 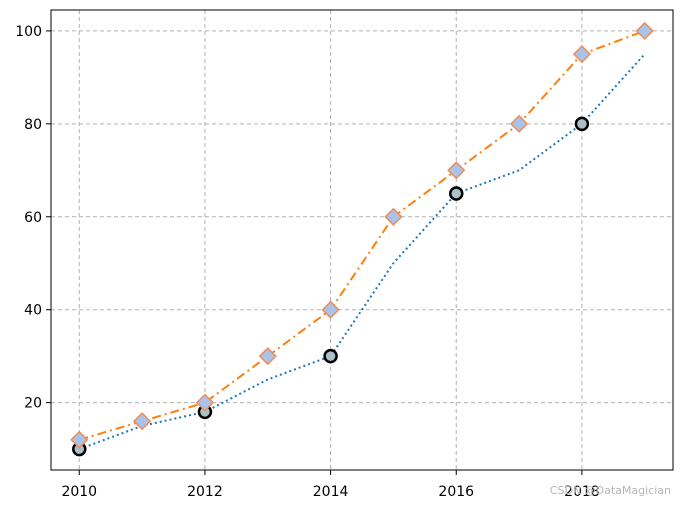 What do you see at coordinates (205, 492) in the screenshot?
I see `x-tick-label: 2012` at bounding box center [205, 492].